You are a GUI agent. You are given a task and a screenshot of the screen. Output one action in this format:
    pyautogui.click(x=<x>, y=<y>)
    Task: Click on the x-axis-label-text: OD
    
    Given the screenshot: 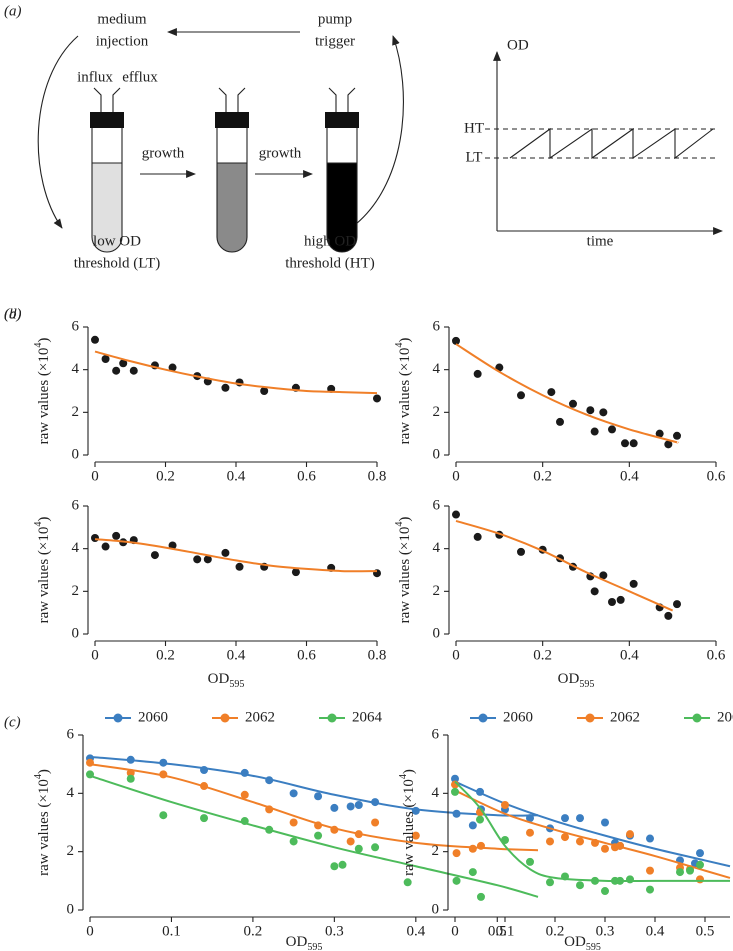 What is the action you would take?
    pyautogui.click(x=569, y=679)
    